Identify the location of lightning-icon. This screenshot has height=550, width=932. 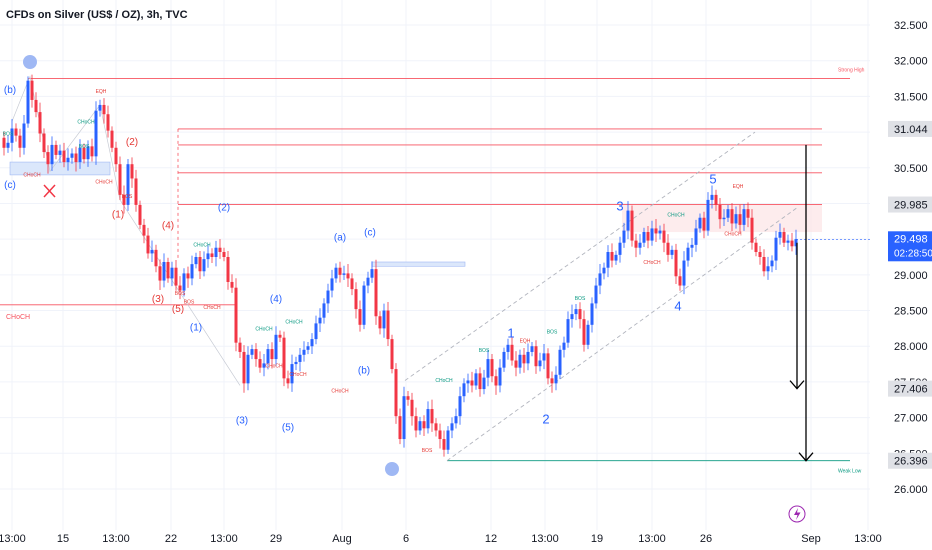
(797, 514).